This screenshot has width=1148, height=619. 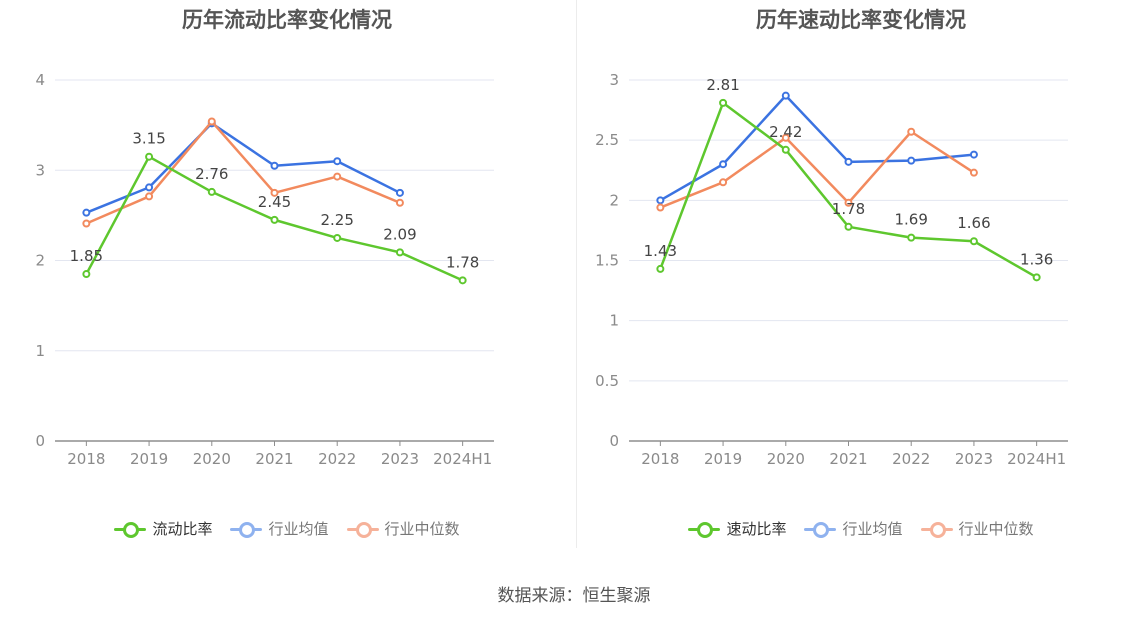 I want to click on x-tick-label: 2023, so click(x=974, y=459).